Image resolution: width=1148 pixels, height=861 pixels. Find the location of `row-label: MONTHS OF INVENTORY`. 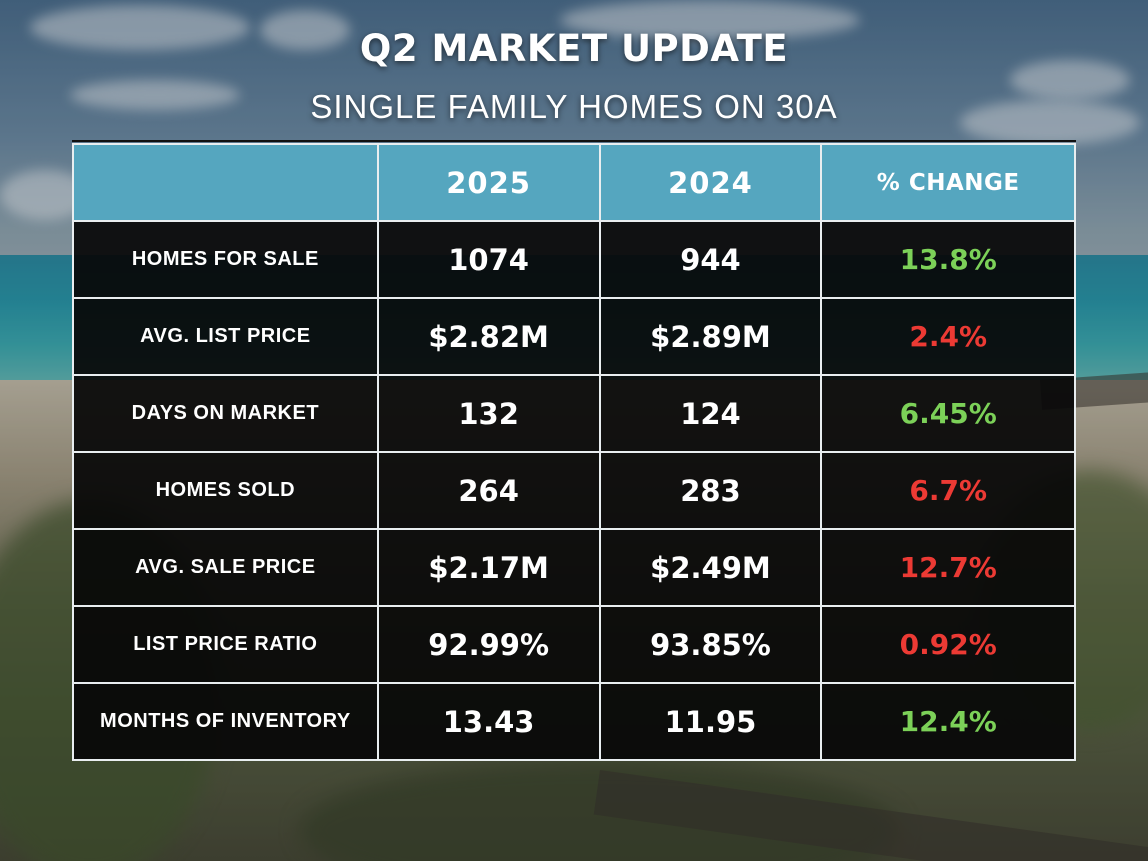

row-label: MONTHS OF INVENTORY is located at coordinates (225, 721).